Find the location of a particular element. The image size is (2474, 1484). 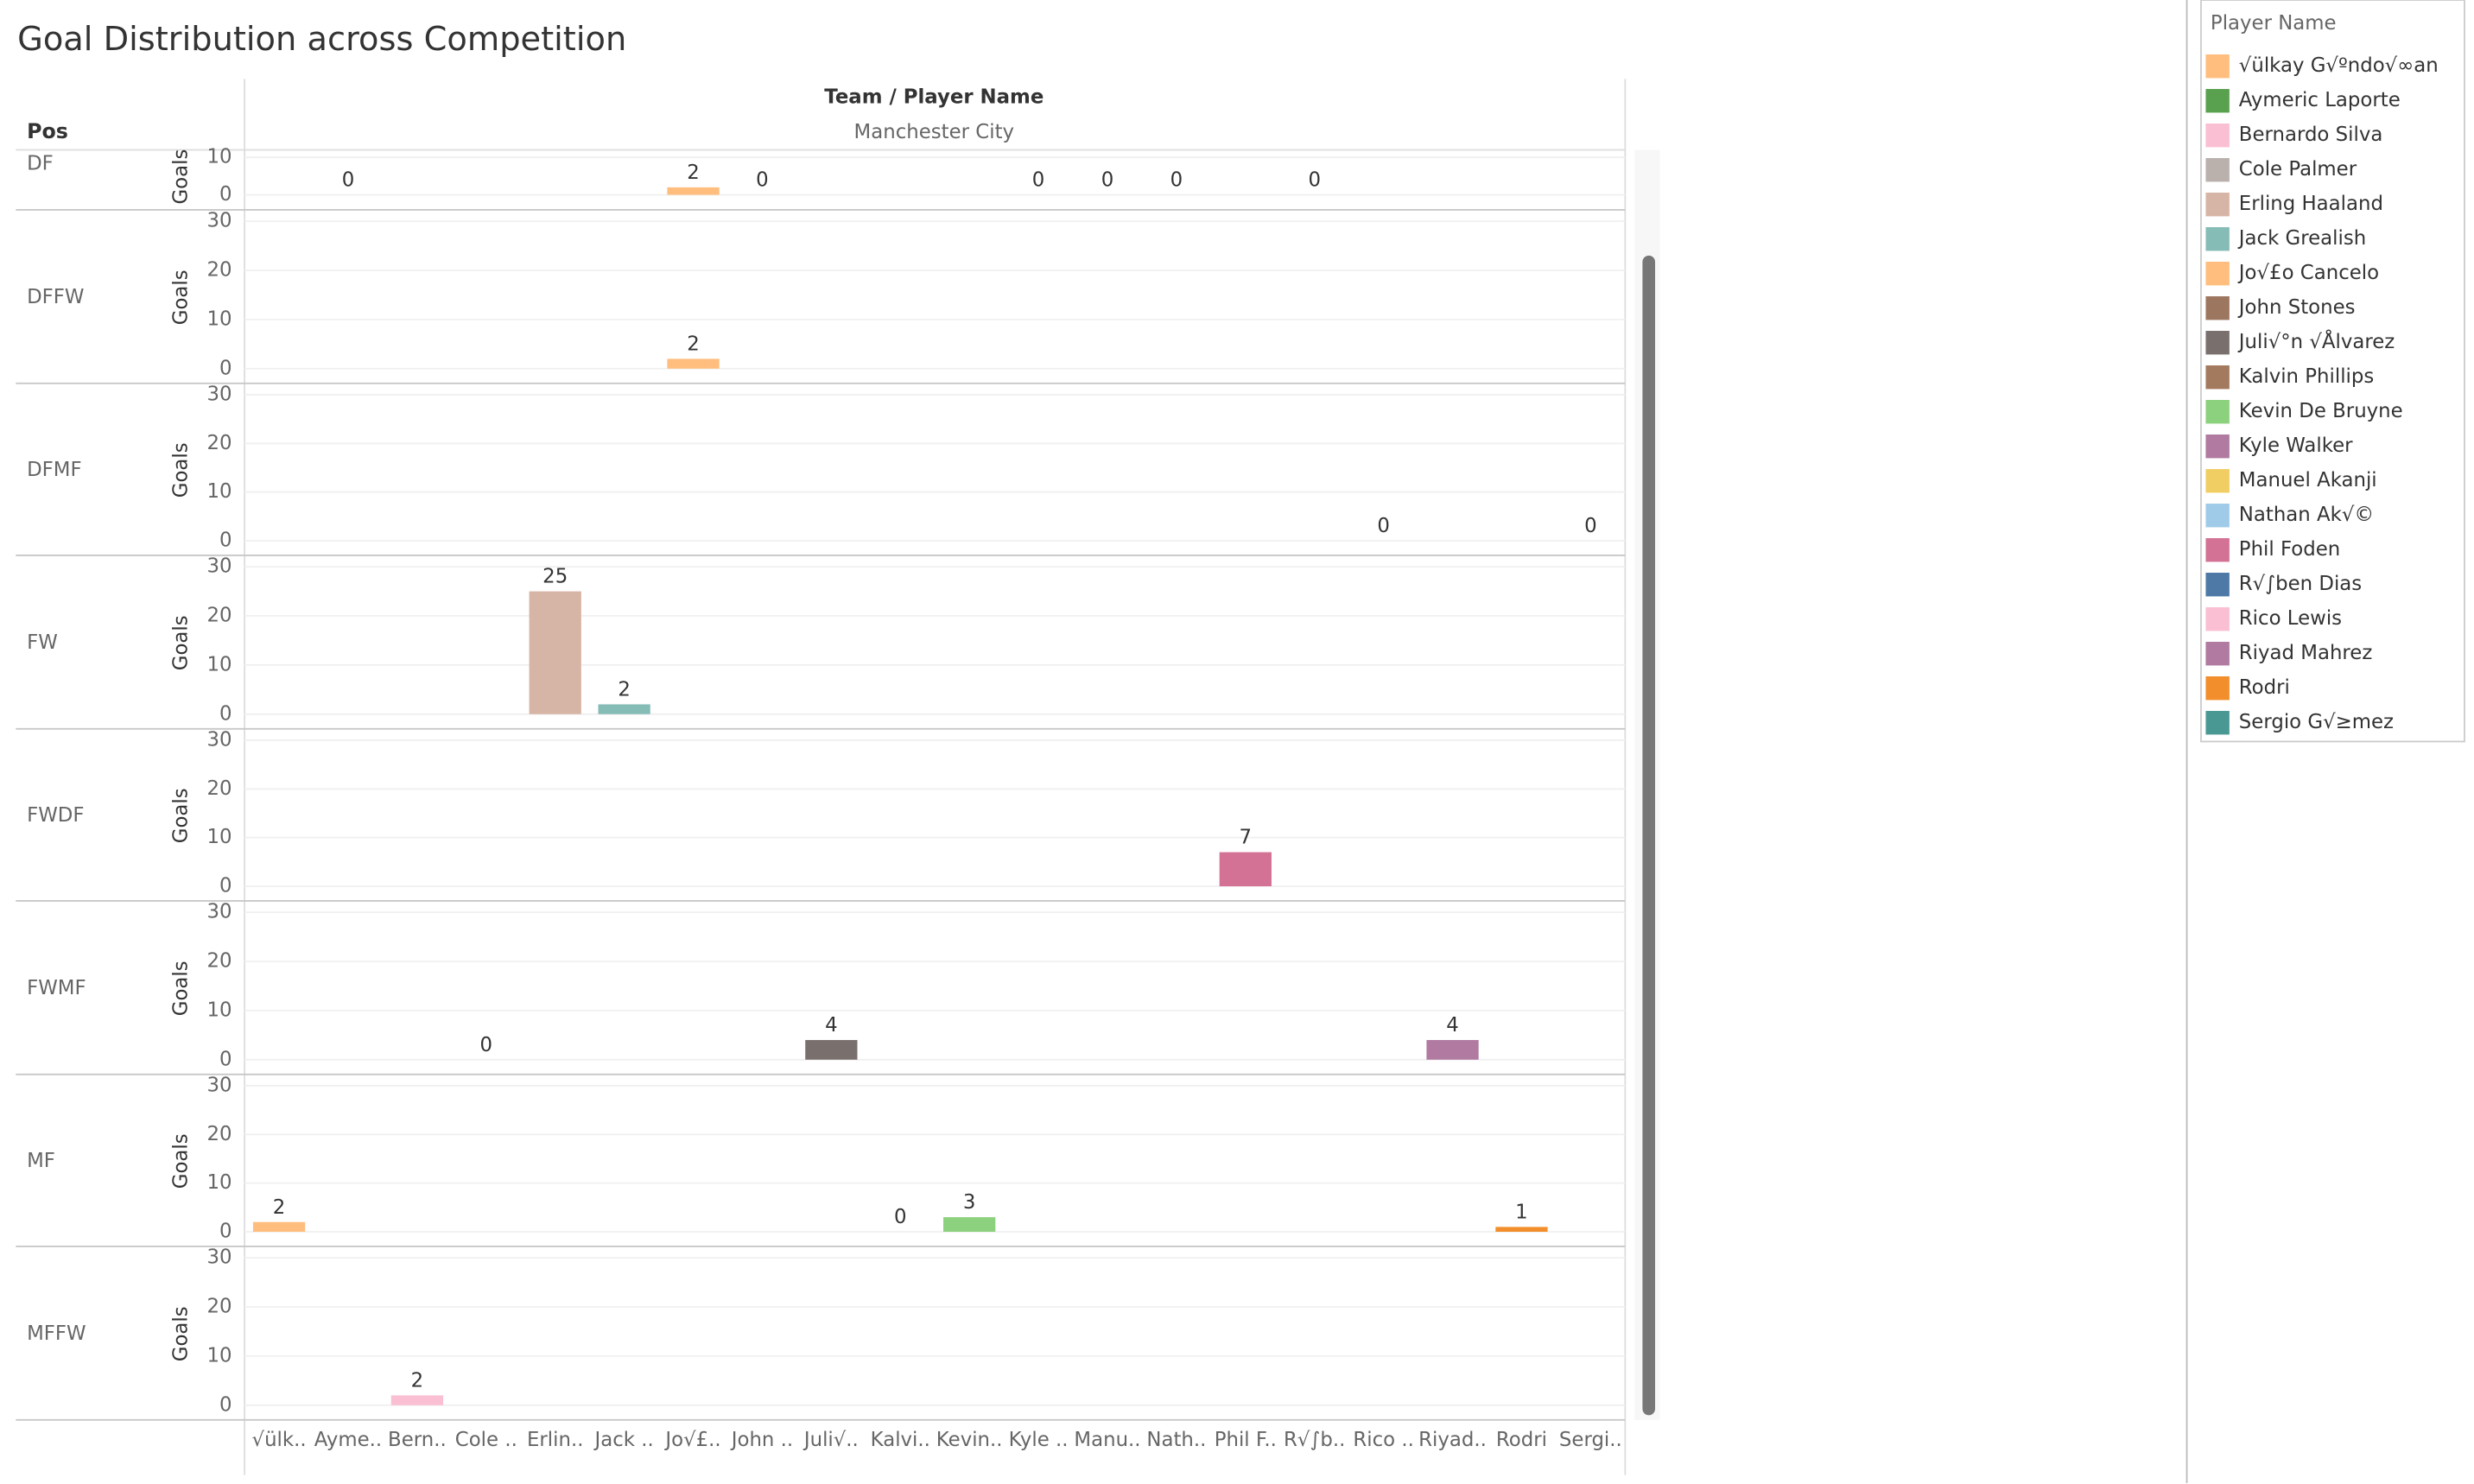

legend-label: Riyad Mahrez is located at coordinates (2306, 653).